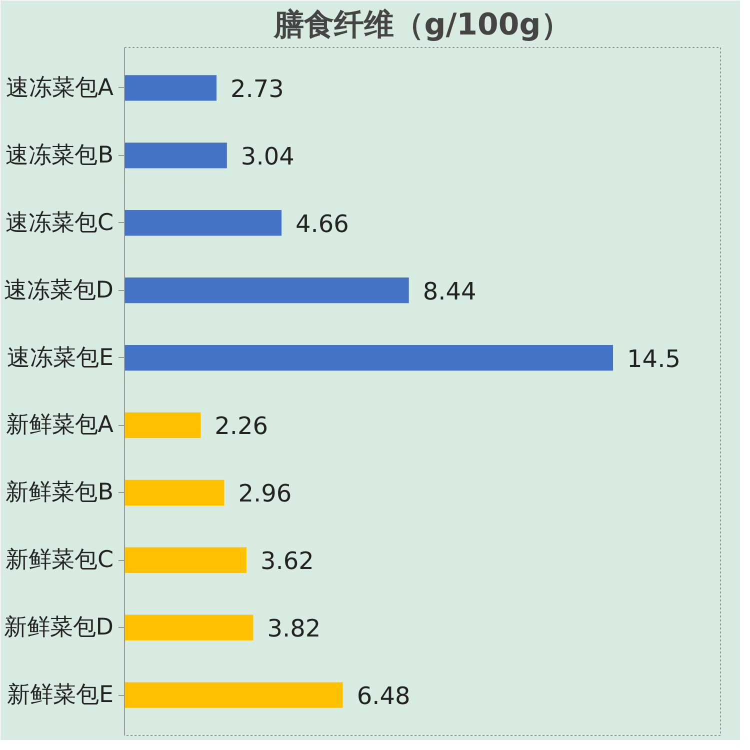 The width and height of the screenshot is (750, 750). Describe the element at coordinates (60, 493) in the screenshot. I see `y-tick-label: 新鲜菜包B` at that location.